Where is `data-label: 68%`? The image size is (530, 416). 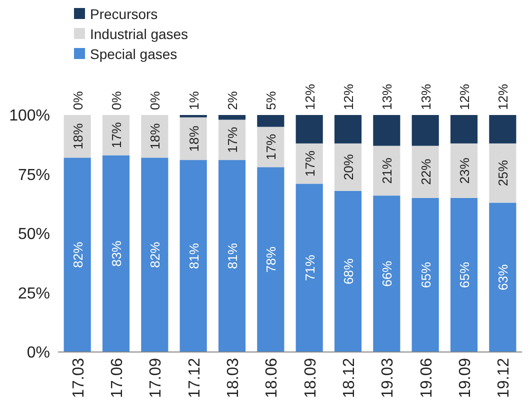
data-label: 68% is located at coordinates (348, 271).